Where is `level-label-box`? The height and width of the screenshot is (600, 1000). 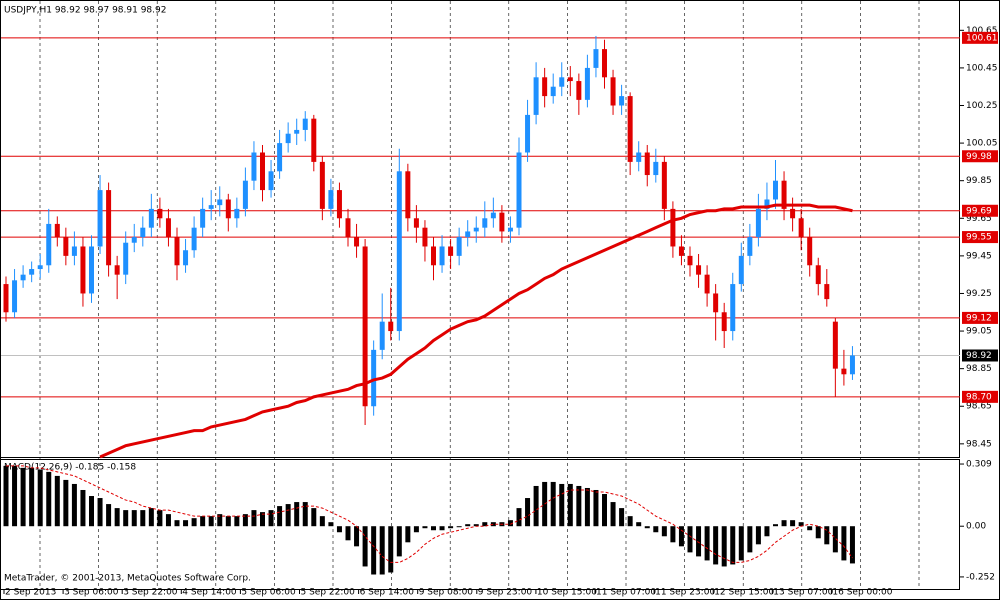 level-label-box is located at coordinates (980, 37).